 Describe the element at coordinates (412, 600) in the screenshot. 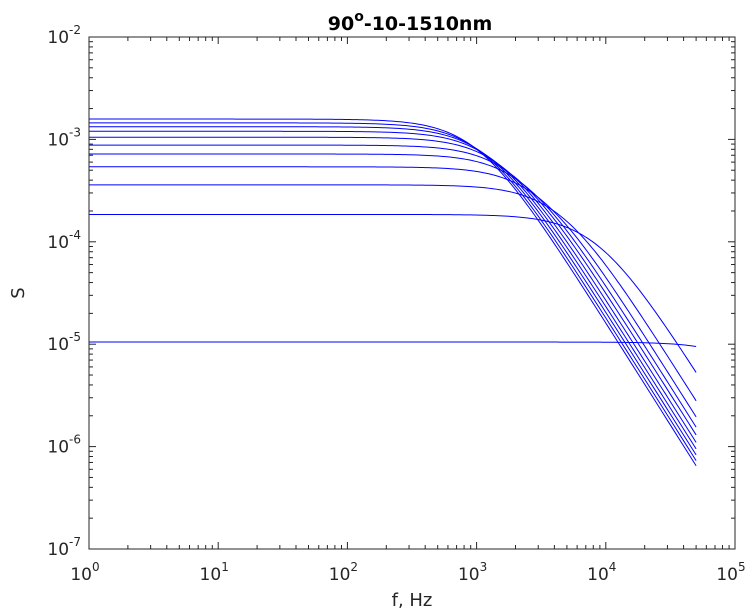

I see `x-axis-label: f, Hz` at that location.